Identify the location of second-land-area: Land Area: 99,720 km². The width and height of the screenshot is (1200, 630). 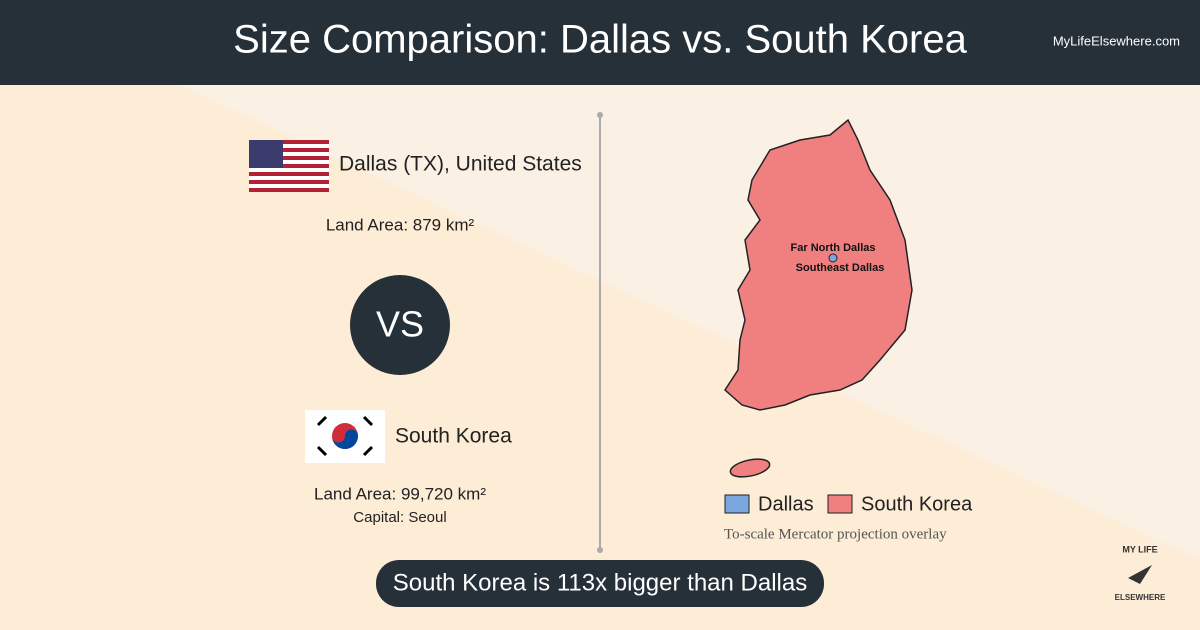
(400, 493).